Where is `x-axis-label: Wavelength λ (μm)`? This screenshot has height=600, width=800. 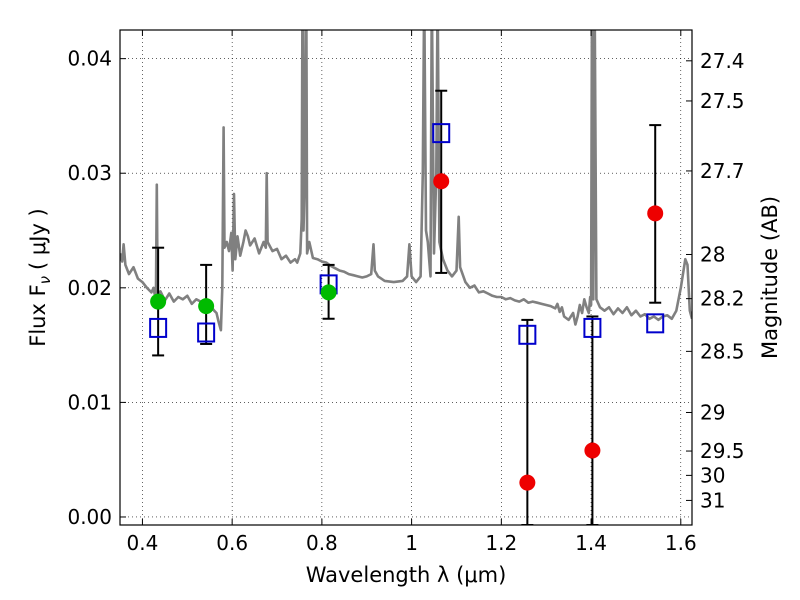
x-axis-label: Wavelength λ (μm) is located at coordinates (406, 575).